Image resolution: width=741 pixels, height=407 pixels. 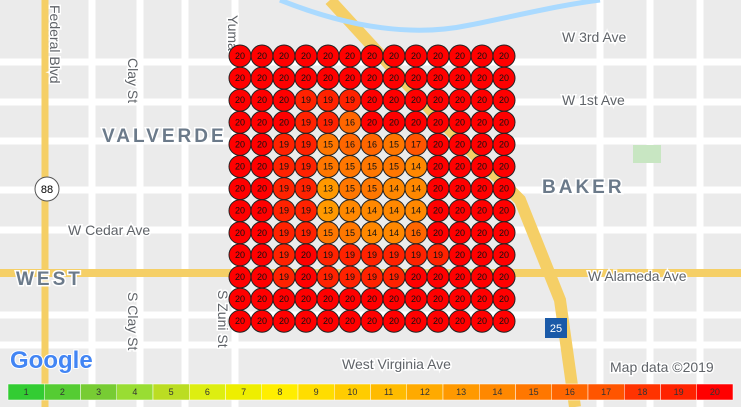 What do you see at coordinates (425, 392) in the screenshot?
I see `scale-label: 12` at bounding box center [425, 392].